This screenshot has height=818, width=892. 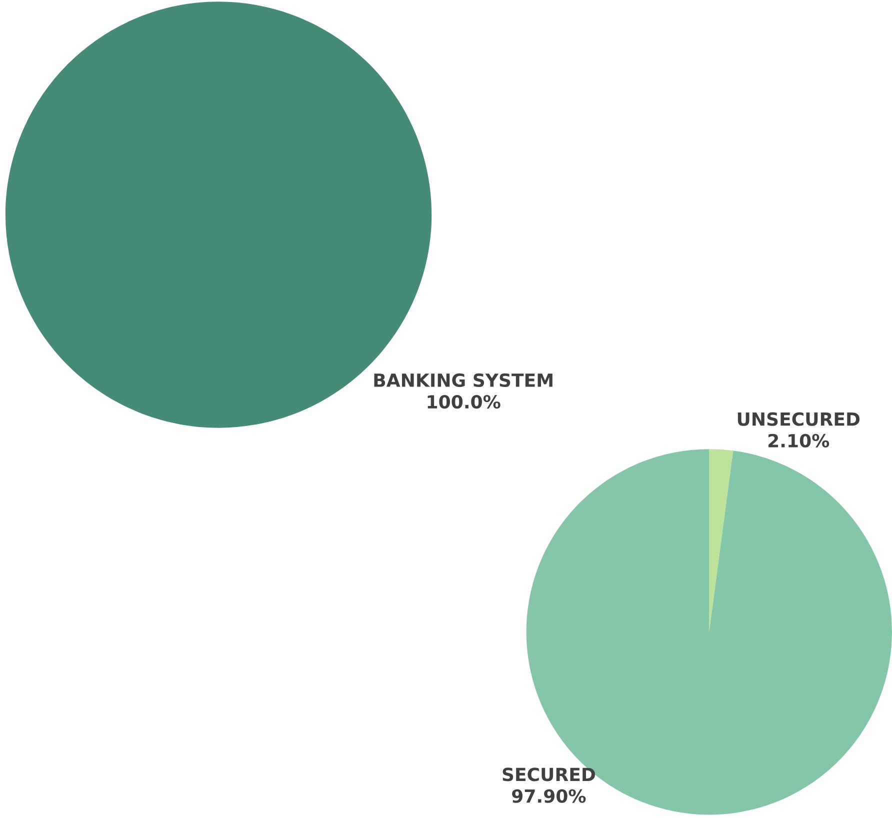 What do you see at coordinates (548, 775) in the screenshot?
I see `slice-label: SECURED` at bounding box center [548, 775].